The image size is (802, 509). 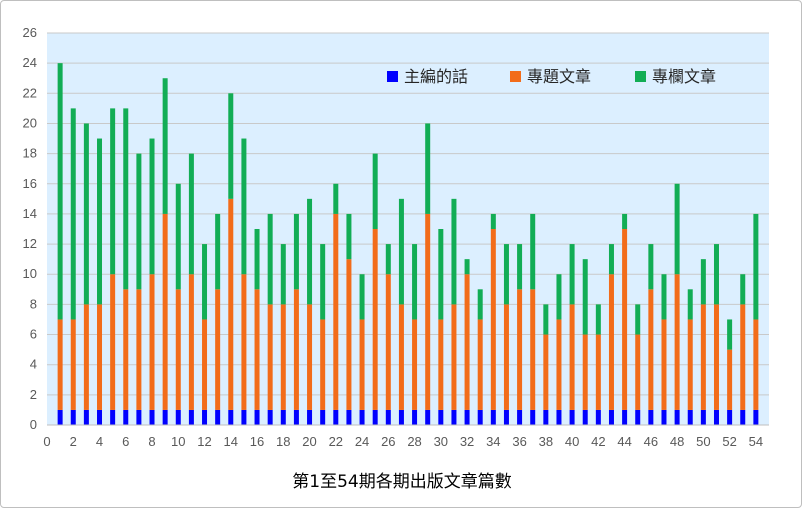 I want to click on y-tick-label: 20, so click(x=30, y=122).